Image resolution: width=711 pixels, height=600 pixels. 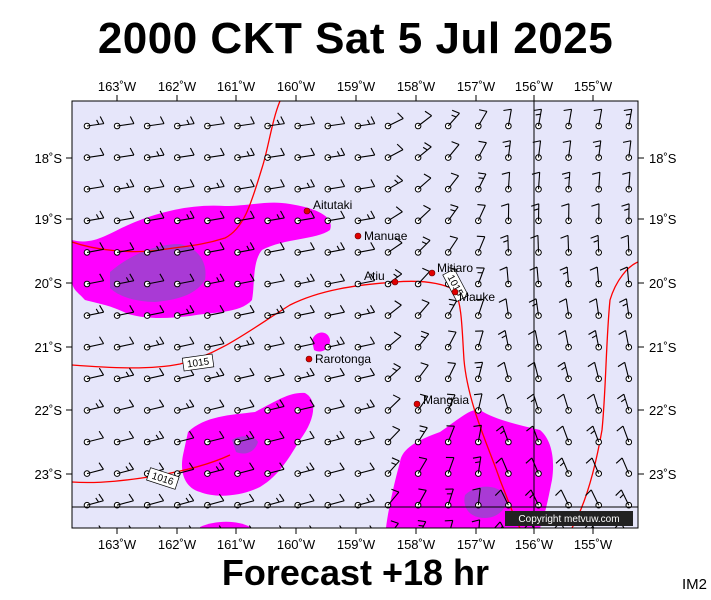 I want to click on lat-label-left: 19˚S, so click(x=49, y=219).